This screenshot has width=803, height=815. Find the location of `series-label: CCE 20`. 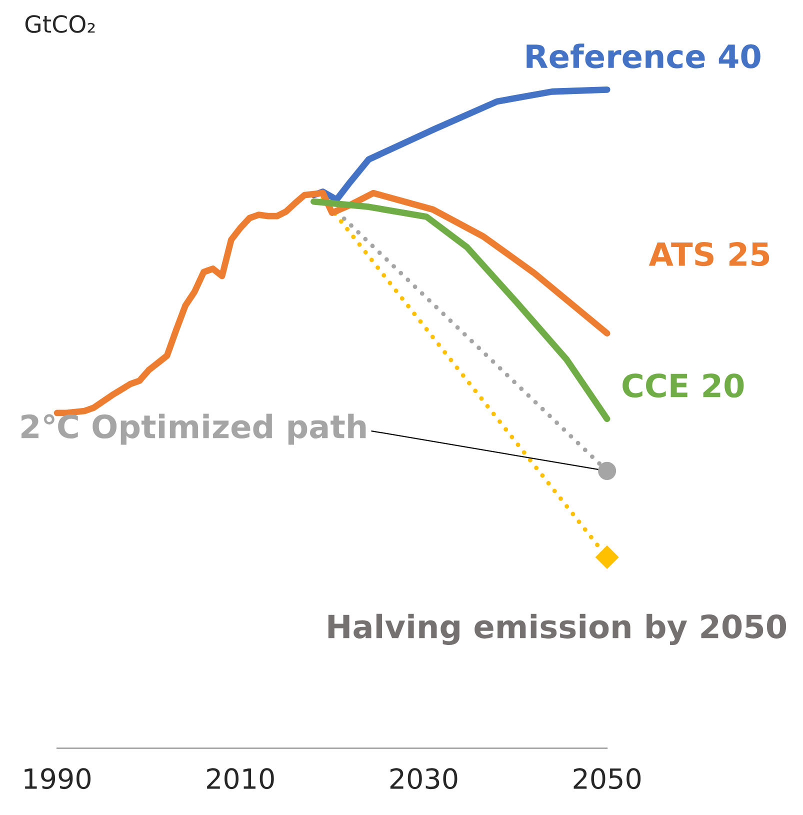

series-label: CCE 20 is located at coordinates (683, 385).